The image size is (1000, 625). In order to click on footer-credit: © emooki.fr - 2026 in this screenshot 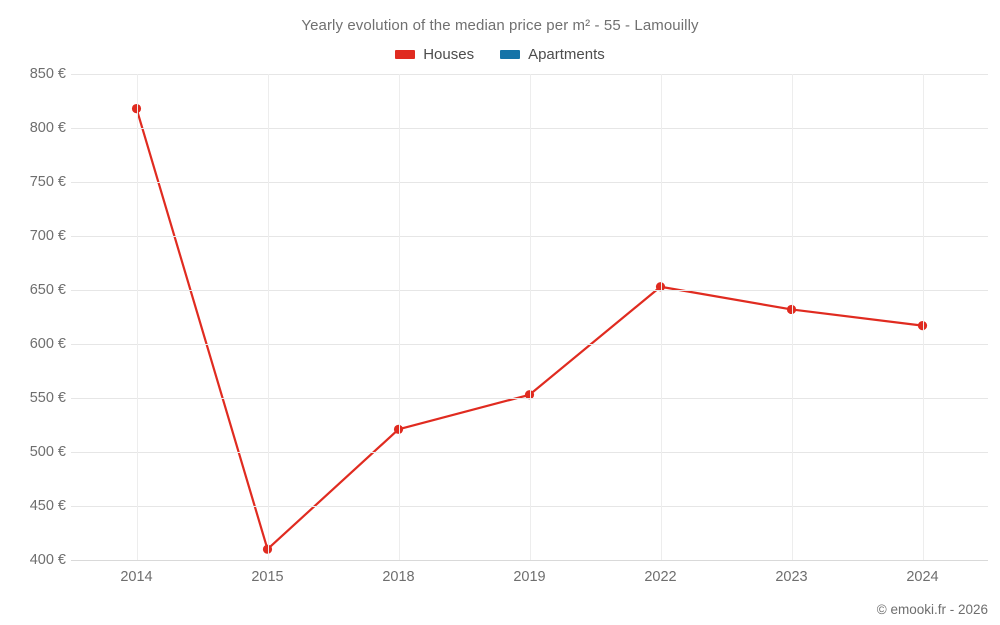, I will do `click(932, 609)`.